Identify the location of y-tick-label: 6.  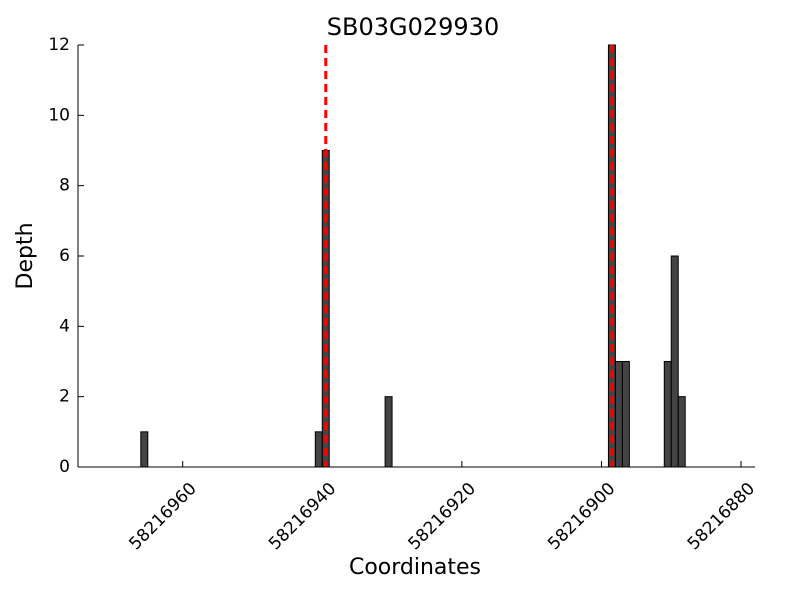
(64, 256).